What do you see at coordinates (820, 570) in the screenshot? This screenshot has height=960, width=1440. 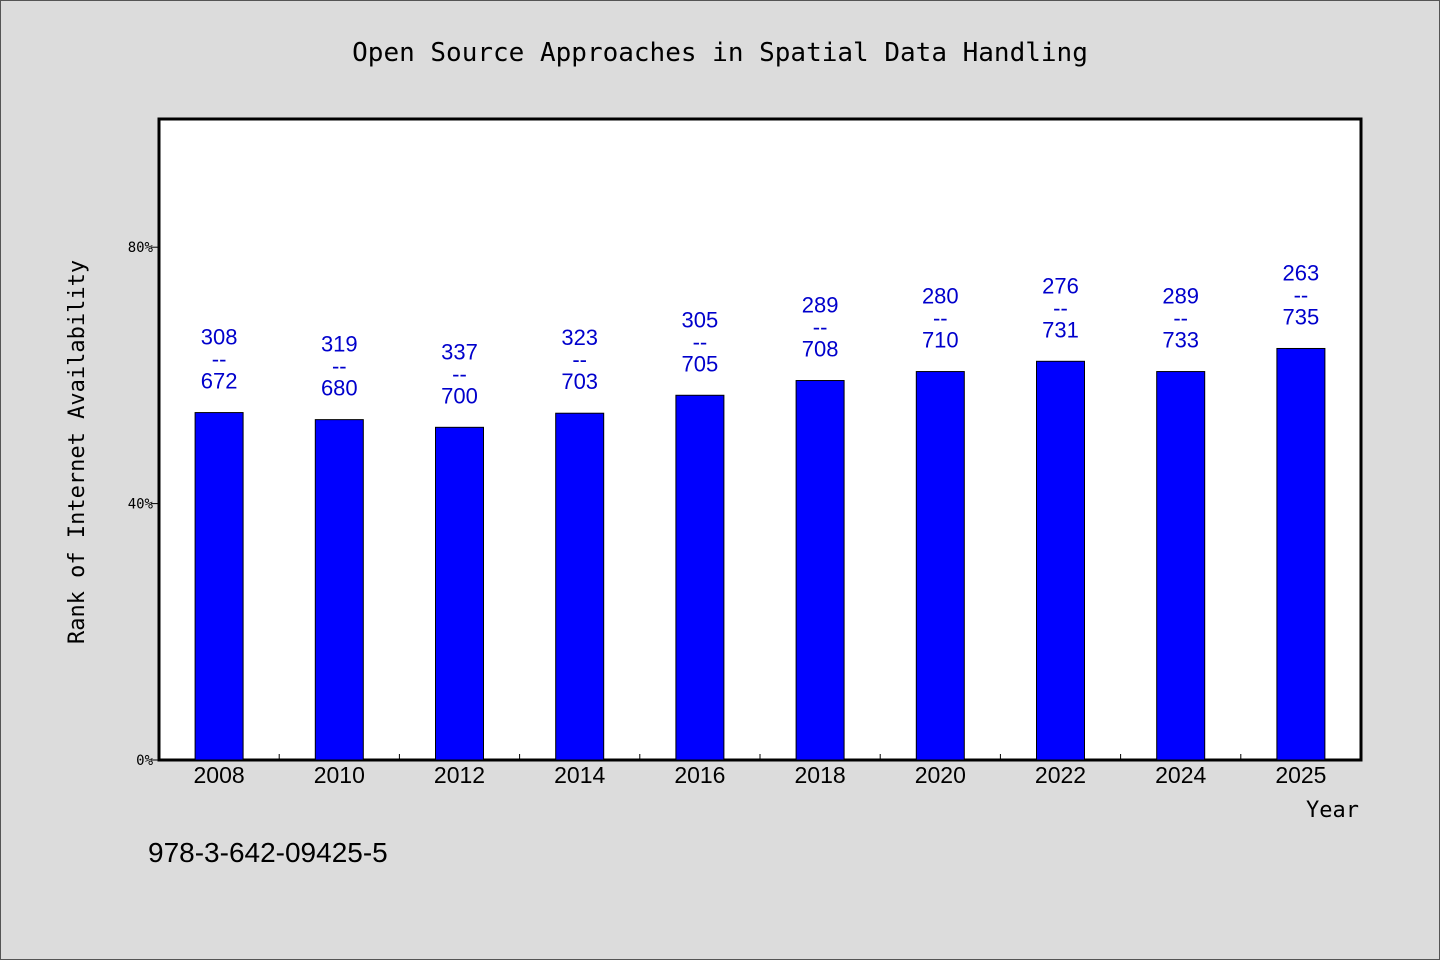 I see `bar-2018` at bounding box center [820, 570].